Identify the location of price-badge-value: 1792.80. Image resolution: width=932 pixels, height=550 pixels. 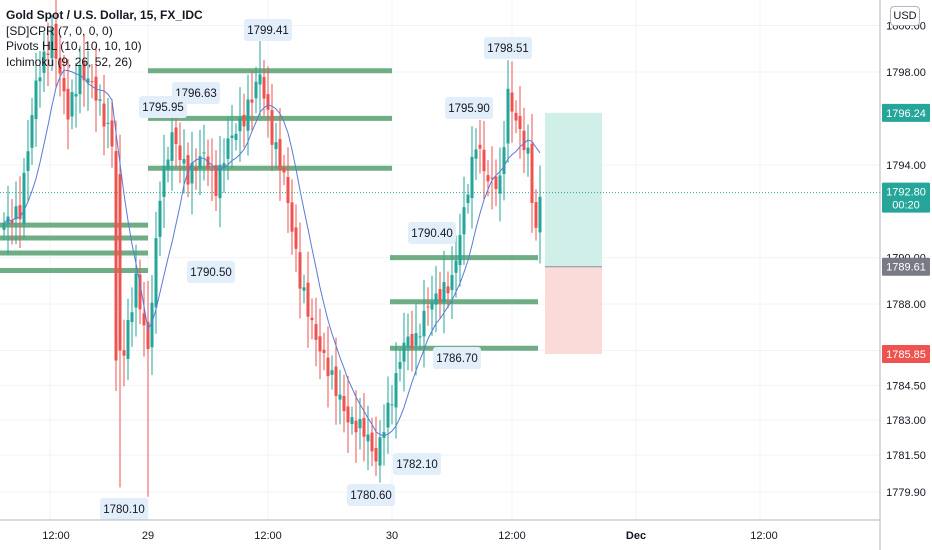
(906, 193).